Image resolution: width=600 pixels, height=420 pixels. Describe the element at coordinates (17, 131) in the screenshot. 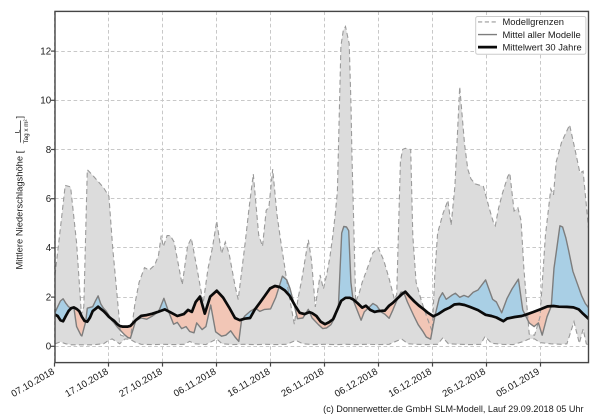

I see `svg-text: L` at that location.